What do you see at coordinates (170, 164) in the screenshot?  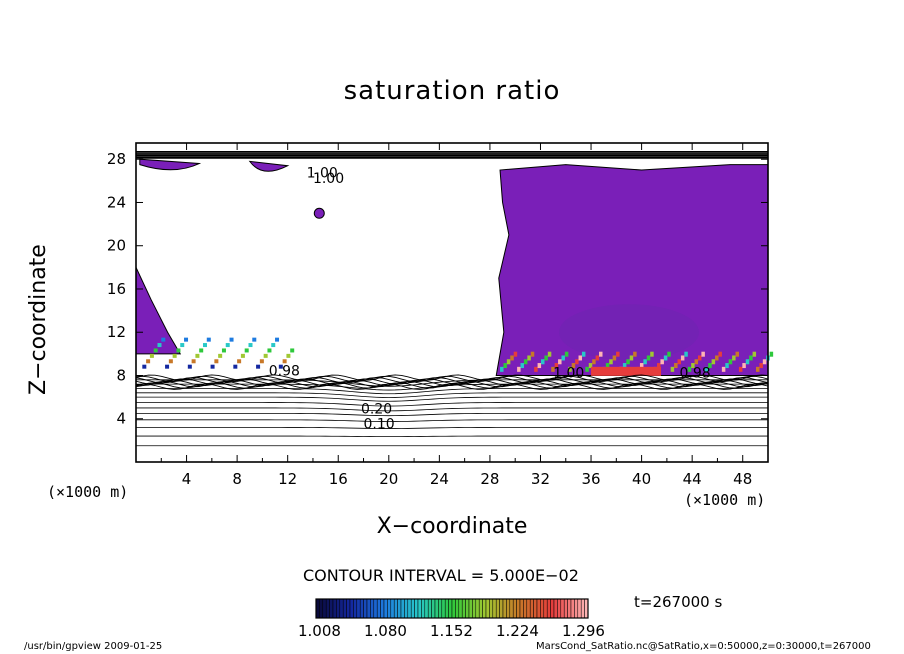 I see `top-left-cloud` at bounding box center [170, 164].